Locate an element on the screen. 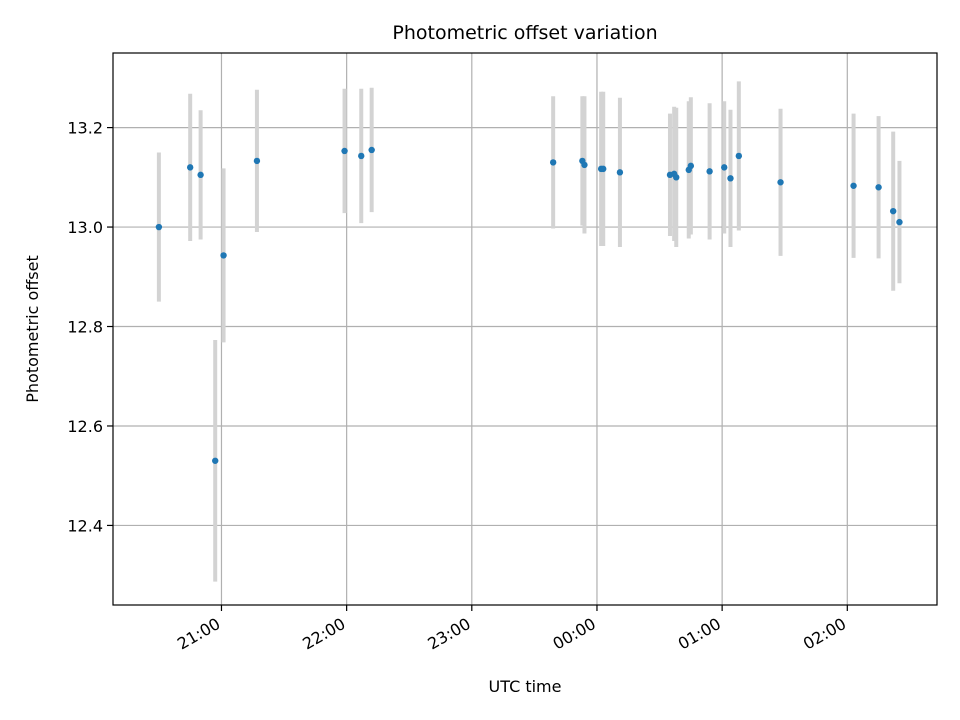 The width and height of the screenshot is (960, 720). y-tick-label: 12.6 is located at coordinates (85, 426).